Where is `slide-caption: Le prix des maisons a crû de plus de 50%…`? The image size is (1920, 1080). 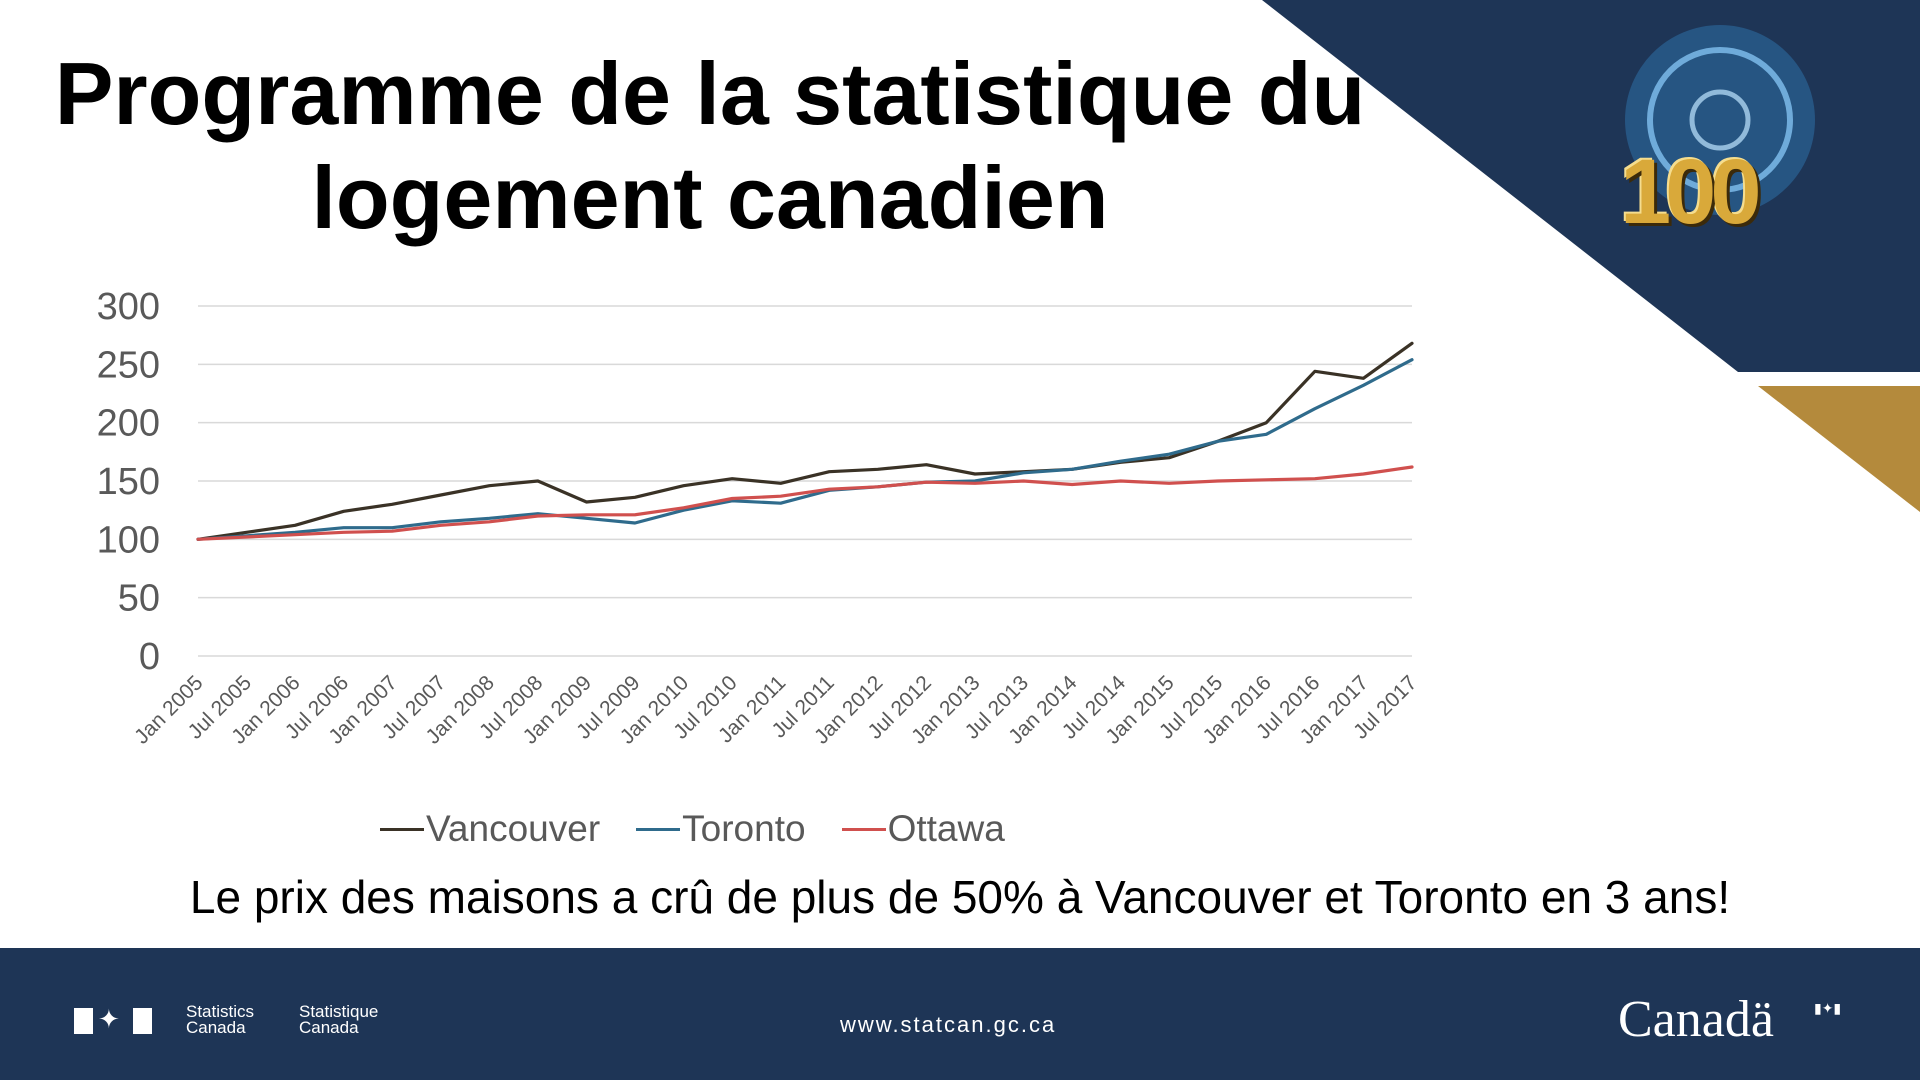
slide-caption: Le prix des maisons a crû de plus de 50%… is located at coordinates (960, 897).